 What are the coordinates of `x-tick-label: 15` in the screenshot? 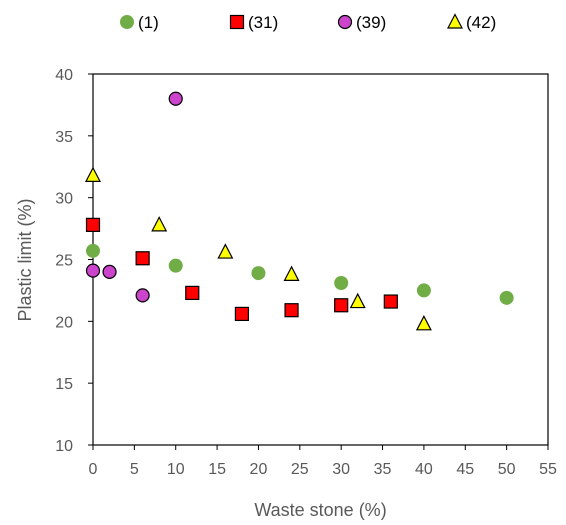 It's located at (217, 469).